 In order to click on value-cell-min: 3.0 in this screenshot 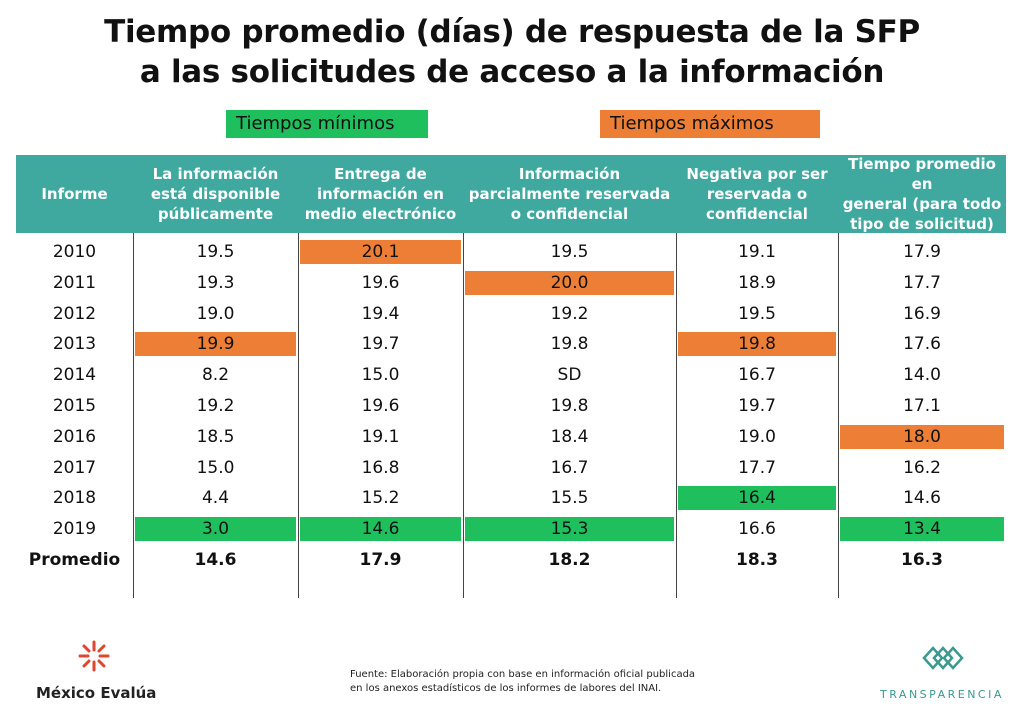, I will do `click(215, 529)`.